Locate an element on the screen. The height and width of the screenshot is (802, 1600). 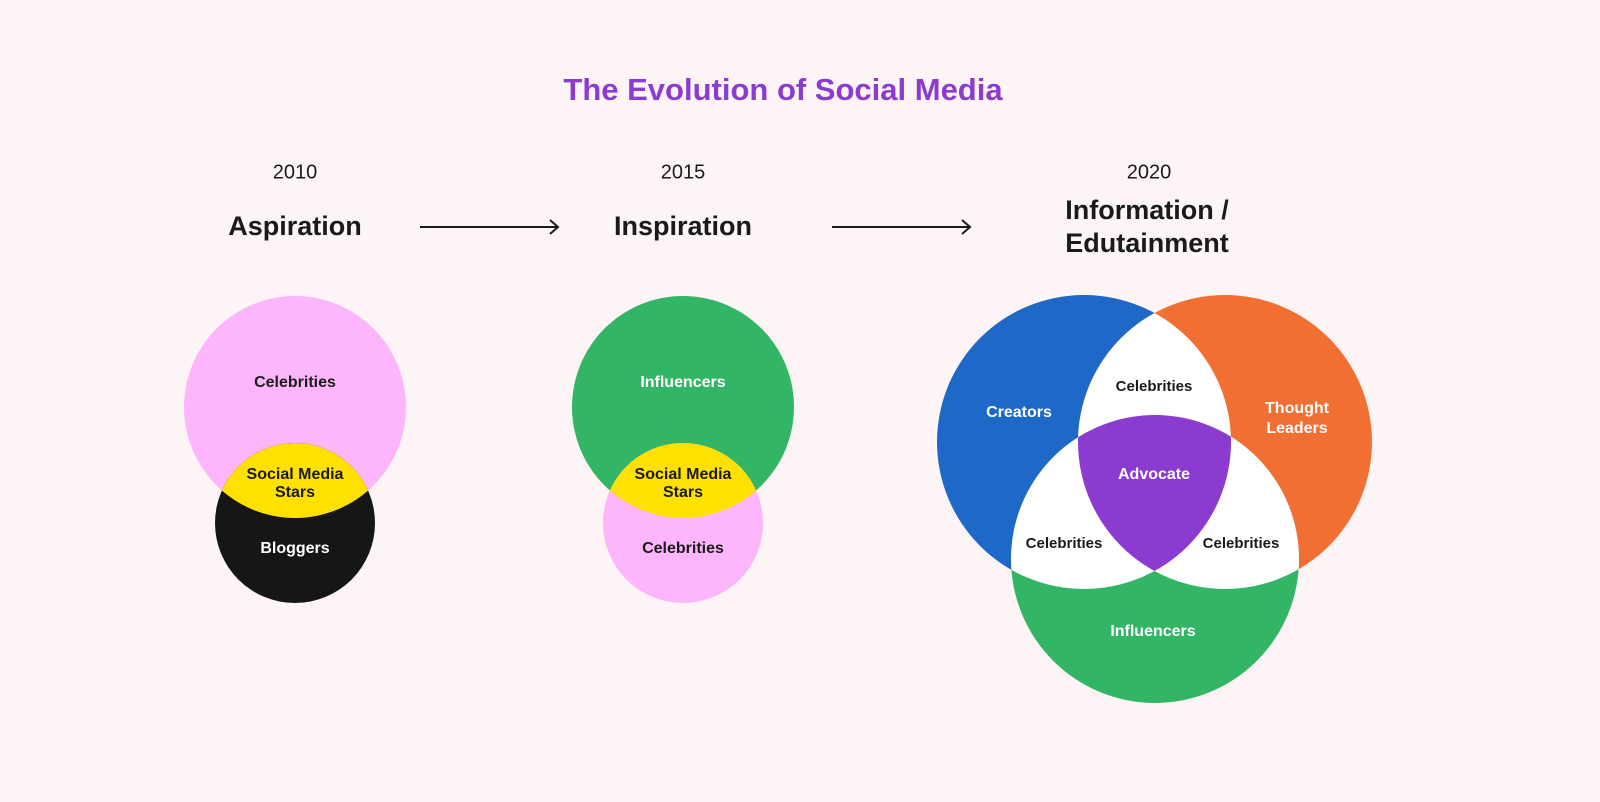
label: Leaders is located at coordinates (1296, 428).